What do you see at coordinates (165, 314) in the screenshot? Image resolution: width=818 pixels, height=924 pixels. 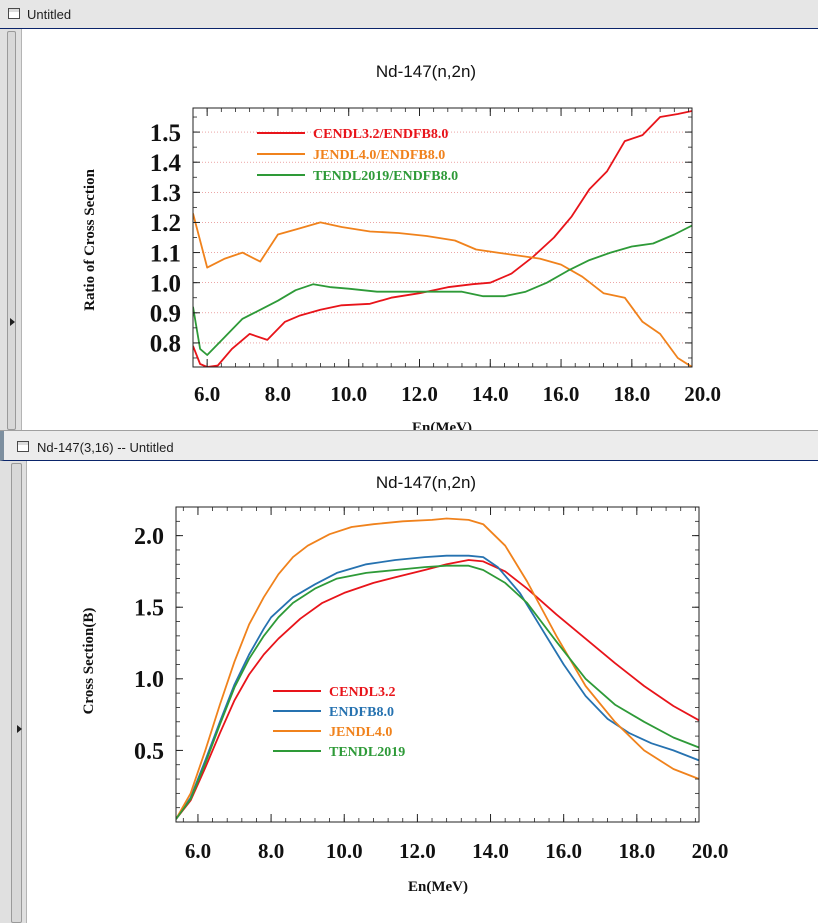 I see `y-tick-label: 0.9` at bounding box center [165, 314].